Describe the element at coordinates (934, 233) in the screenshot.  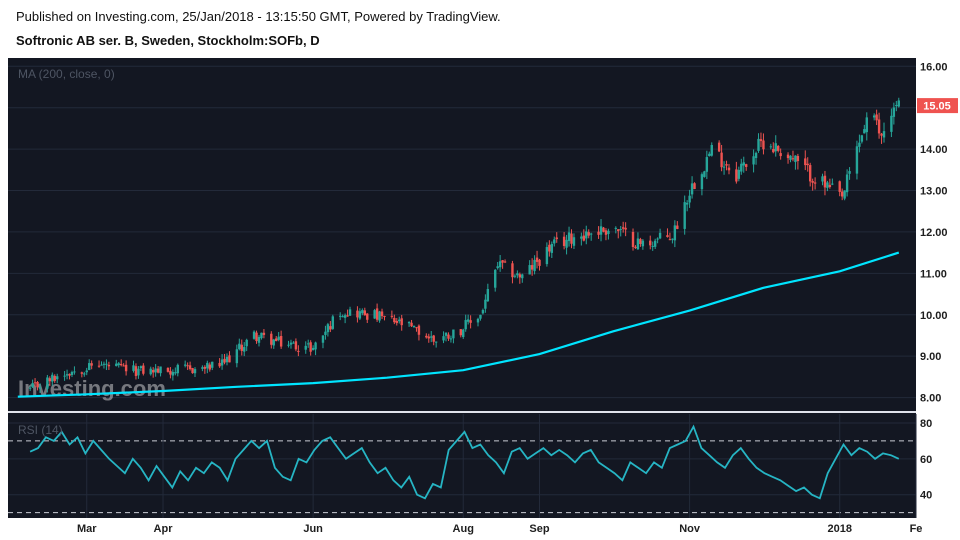
I see `price-tick-label: 12.00` at that location.